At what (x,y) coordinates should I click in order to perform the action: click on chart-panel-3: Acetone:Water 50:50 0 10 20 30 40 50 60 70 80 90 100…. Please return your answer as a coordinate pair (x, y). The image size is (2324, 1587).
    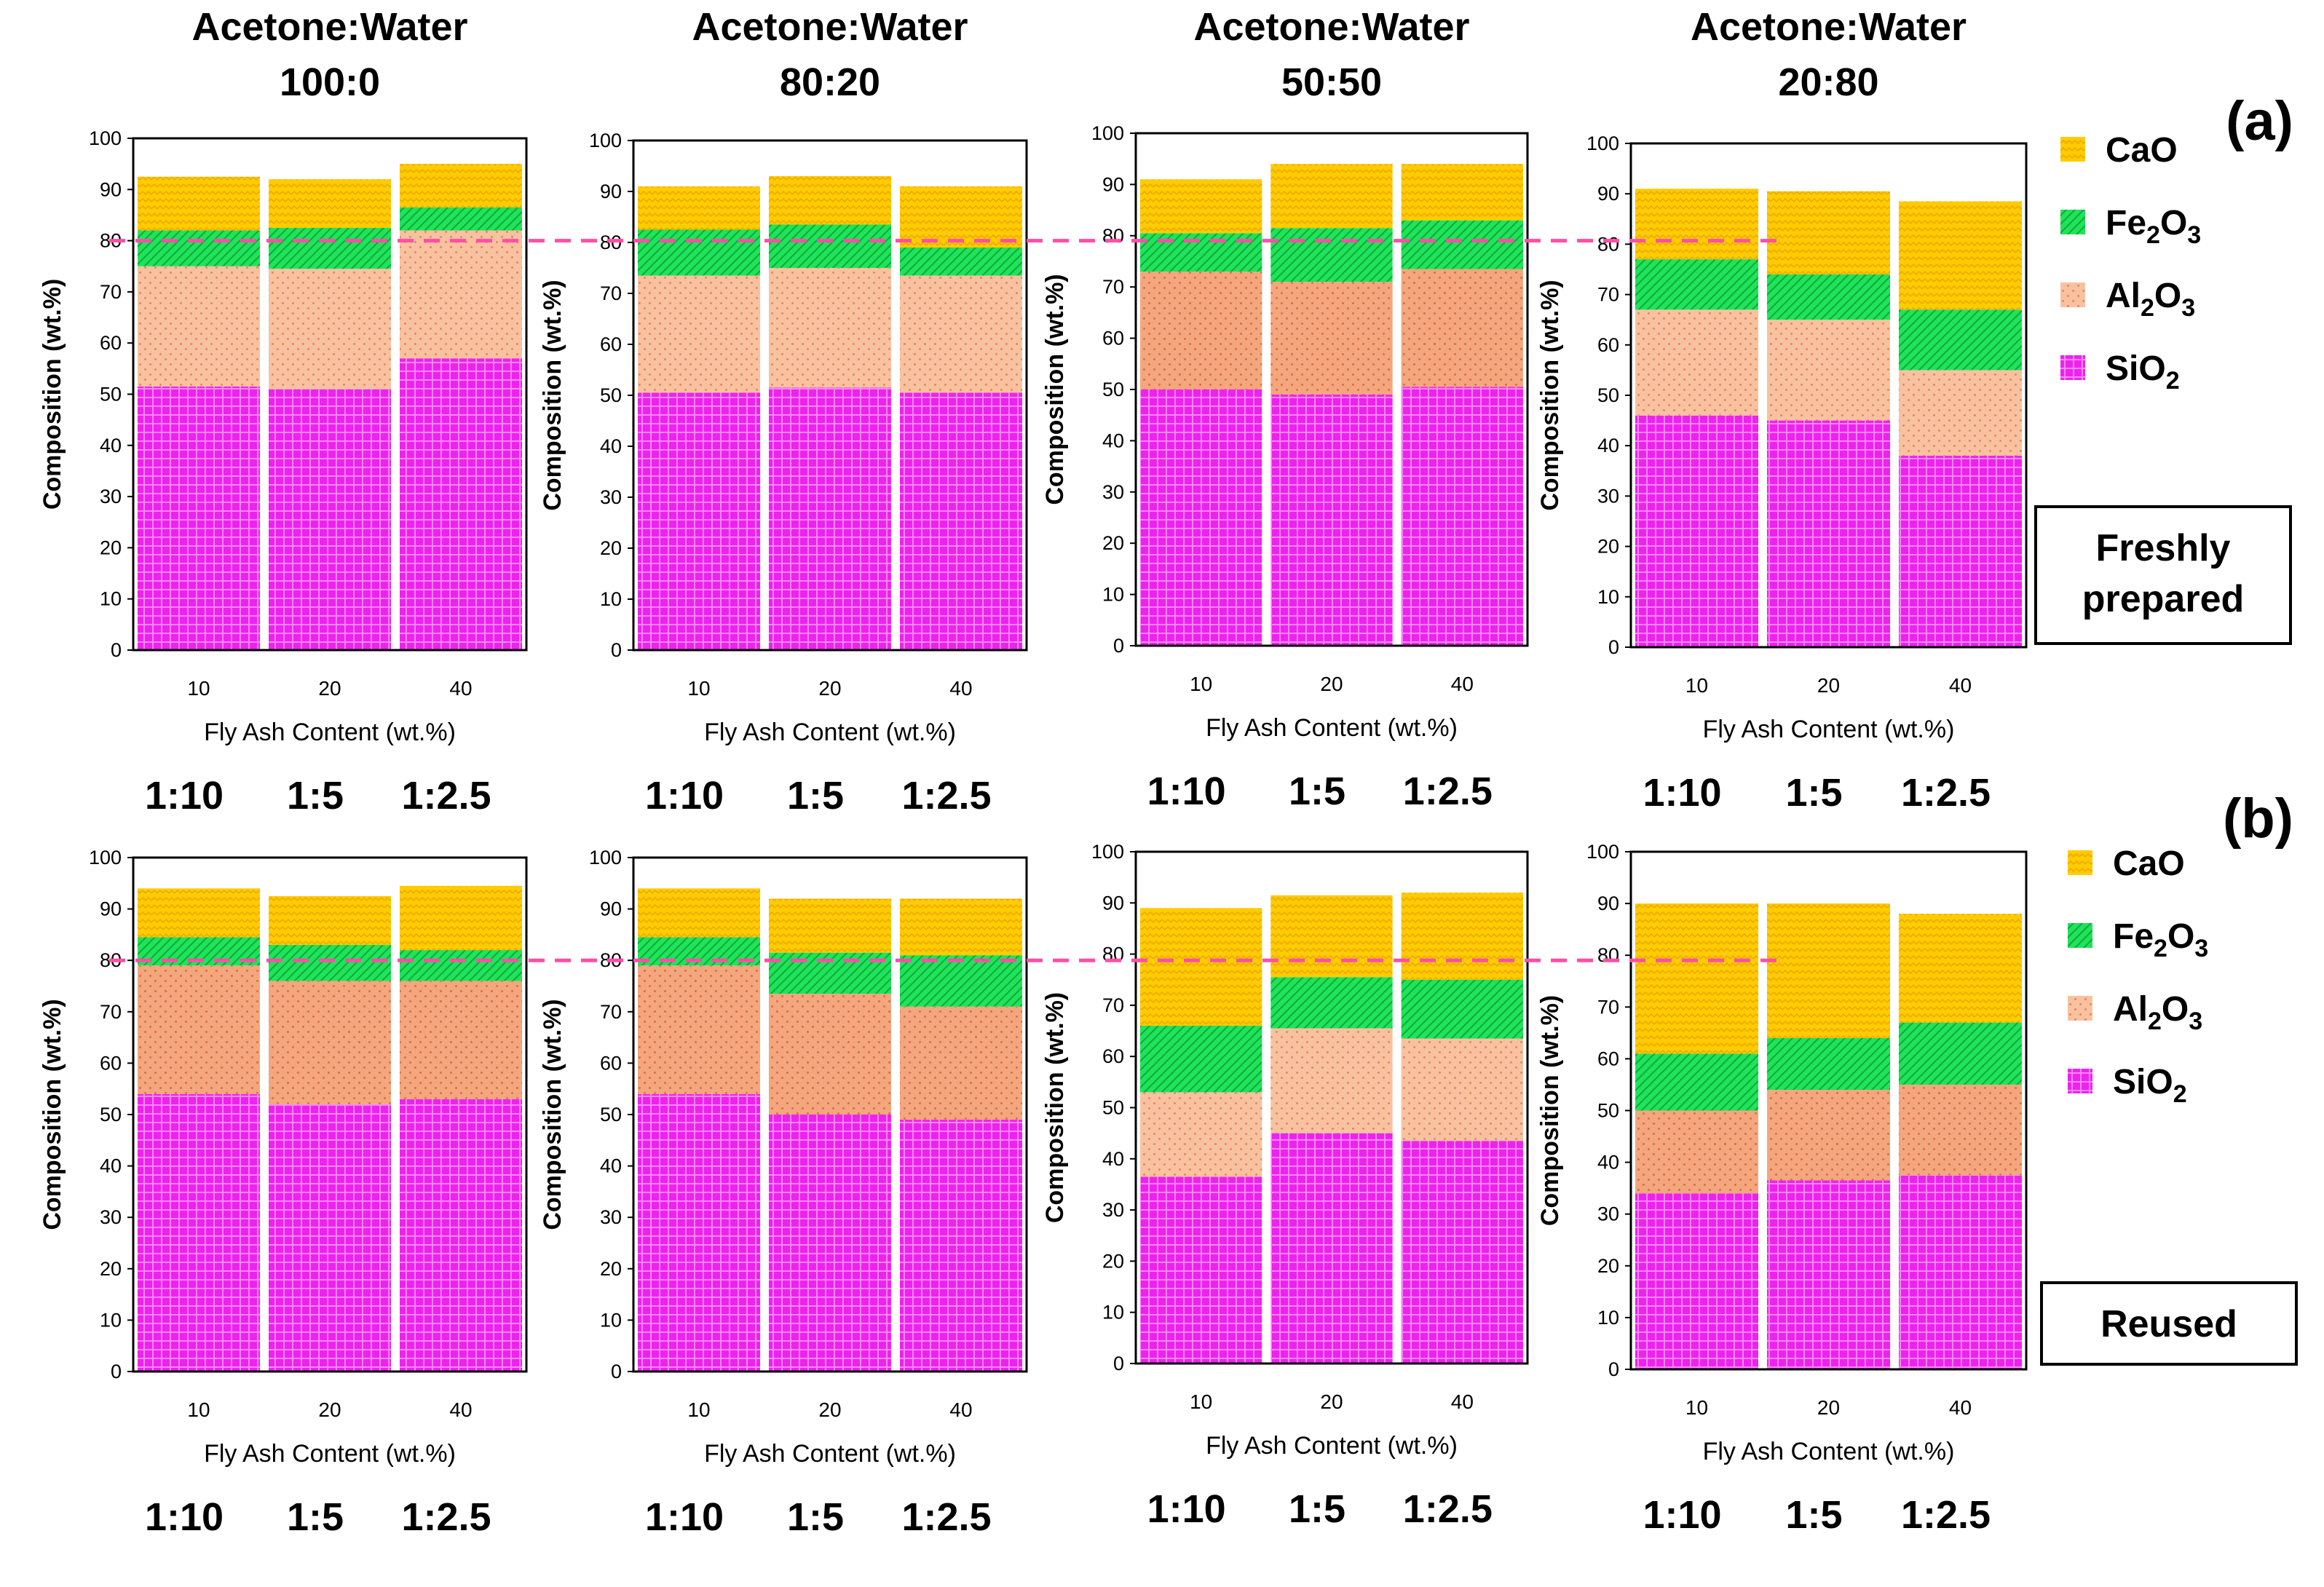
    Looking at the image, I should click on (1285, 409).